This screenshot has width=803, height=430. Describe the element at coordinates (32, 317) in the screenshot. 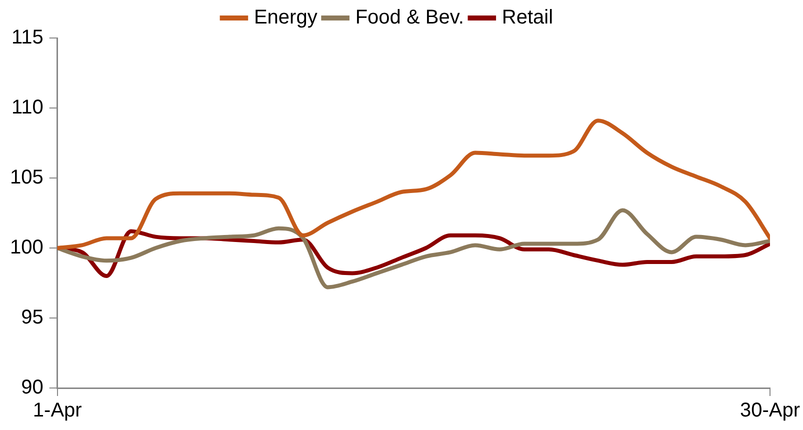

I see `y-tick-label: 95` at that location.